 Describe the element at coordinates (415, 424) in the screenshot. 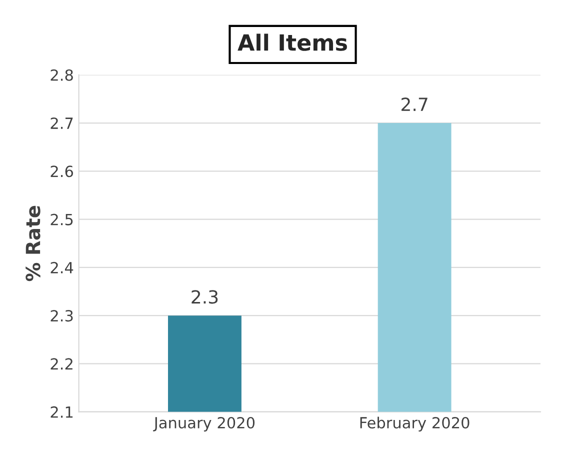

I see `x-tick-label: February 2020` at that location.